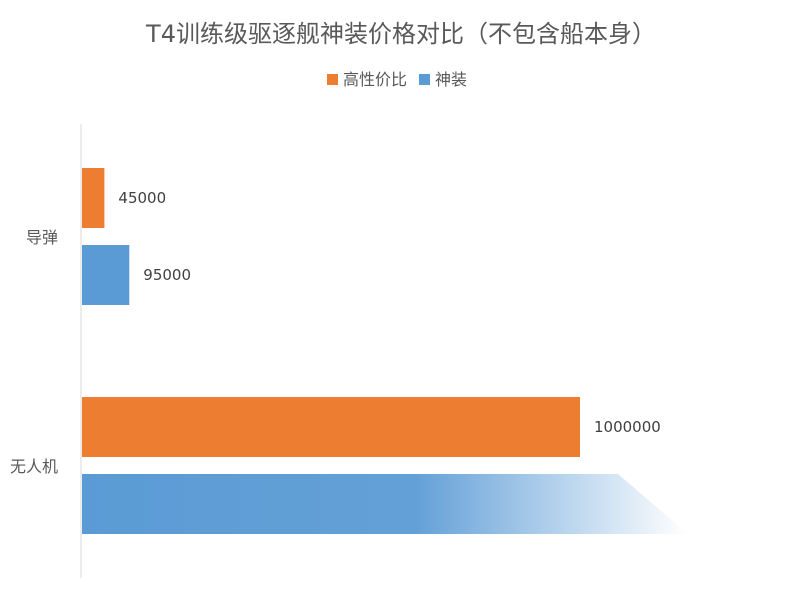 The height and width of the screenshot is (602, 802). Describe the element at coordinates (375, 79) in the screenshot. I see `legend-label-0: 高性价比` at that location.